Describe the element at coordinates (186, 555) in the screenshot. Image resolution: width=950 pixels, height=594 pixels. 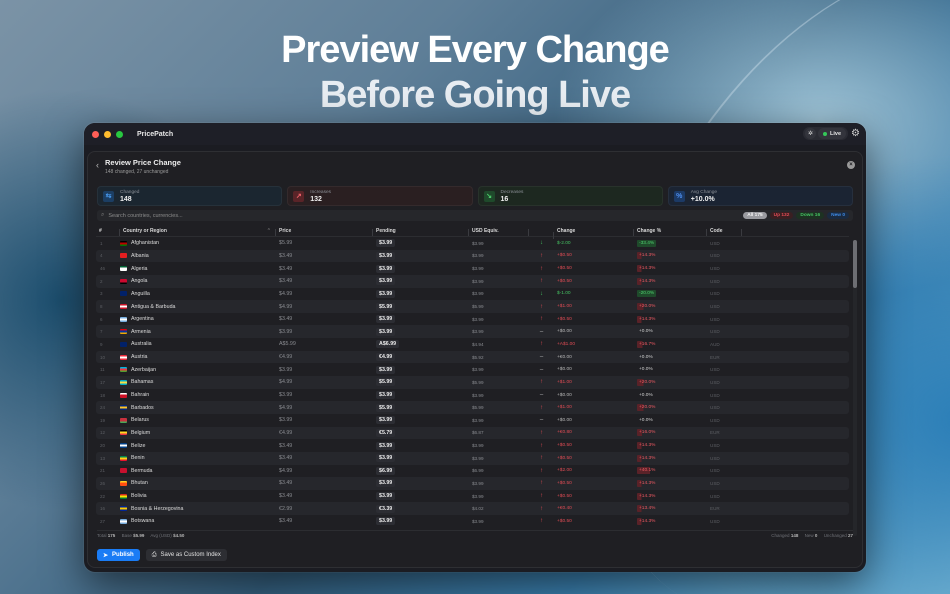
I see `save-custom-index-button: ⎙ Save as Custom Index` at that location.